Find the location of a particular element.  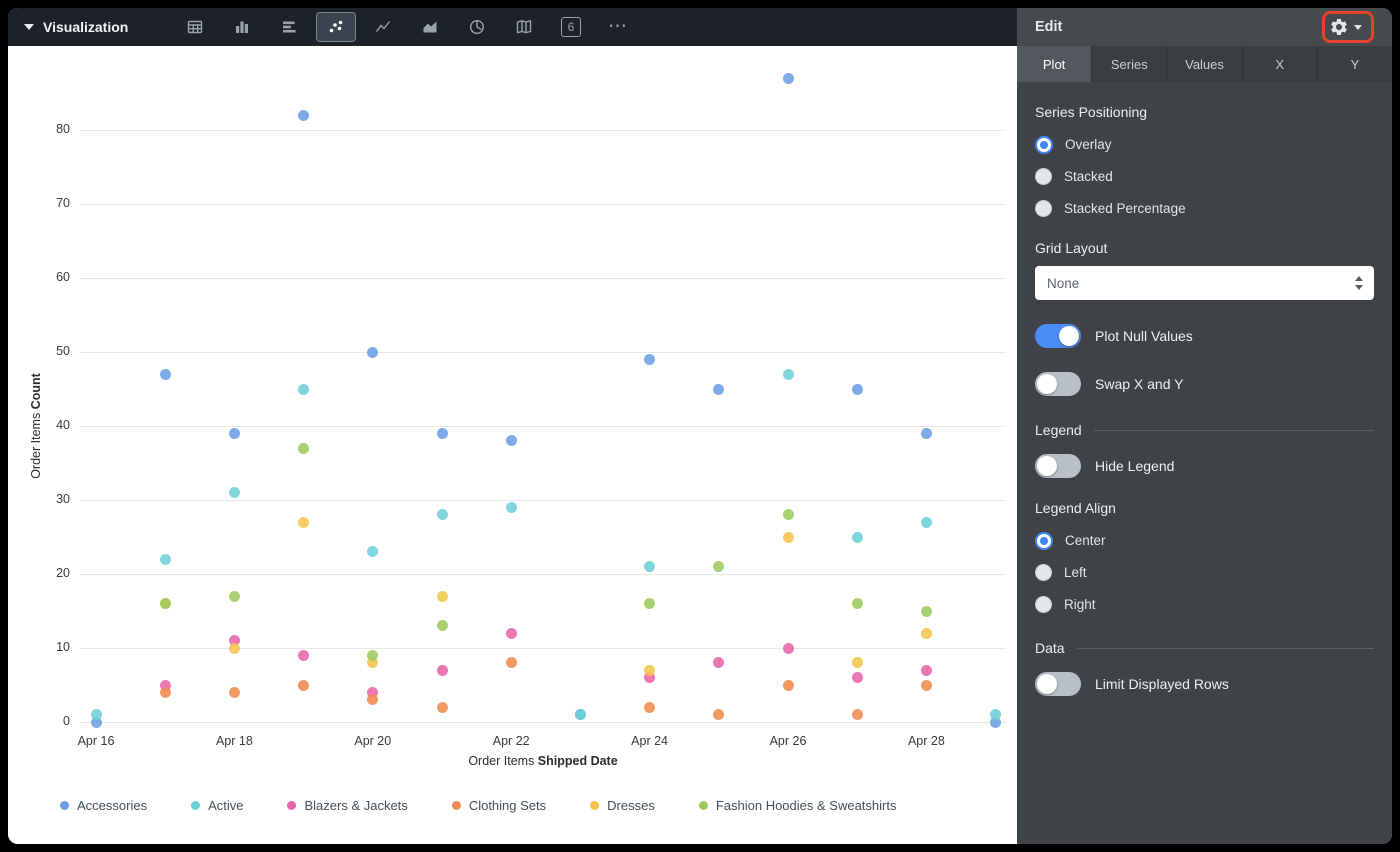

radio-left: Left is located at coordinates (1204, 572).